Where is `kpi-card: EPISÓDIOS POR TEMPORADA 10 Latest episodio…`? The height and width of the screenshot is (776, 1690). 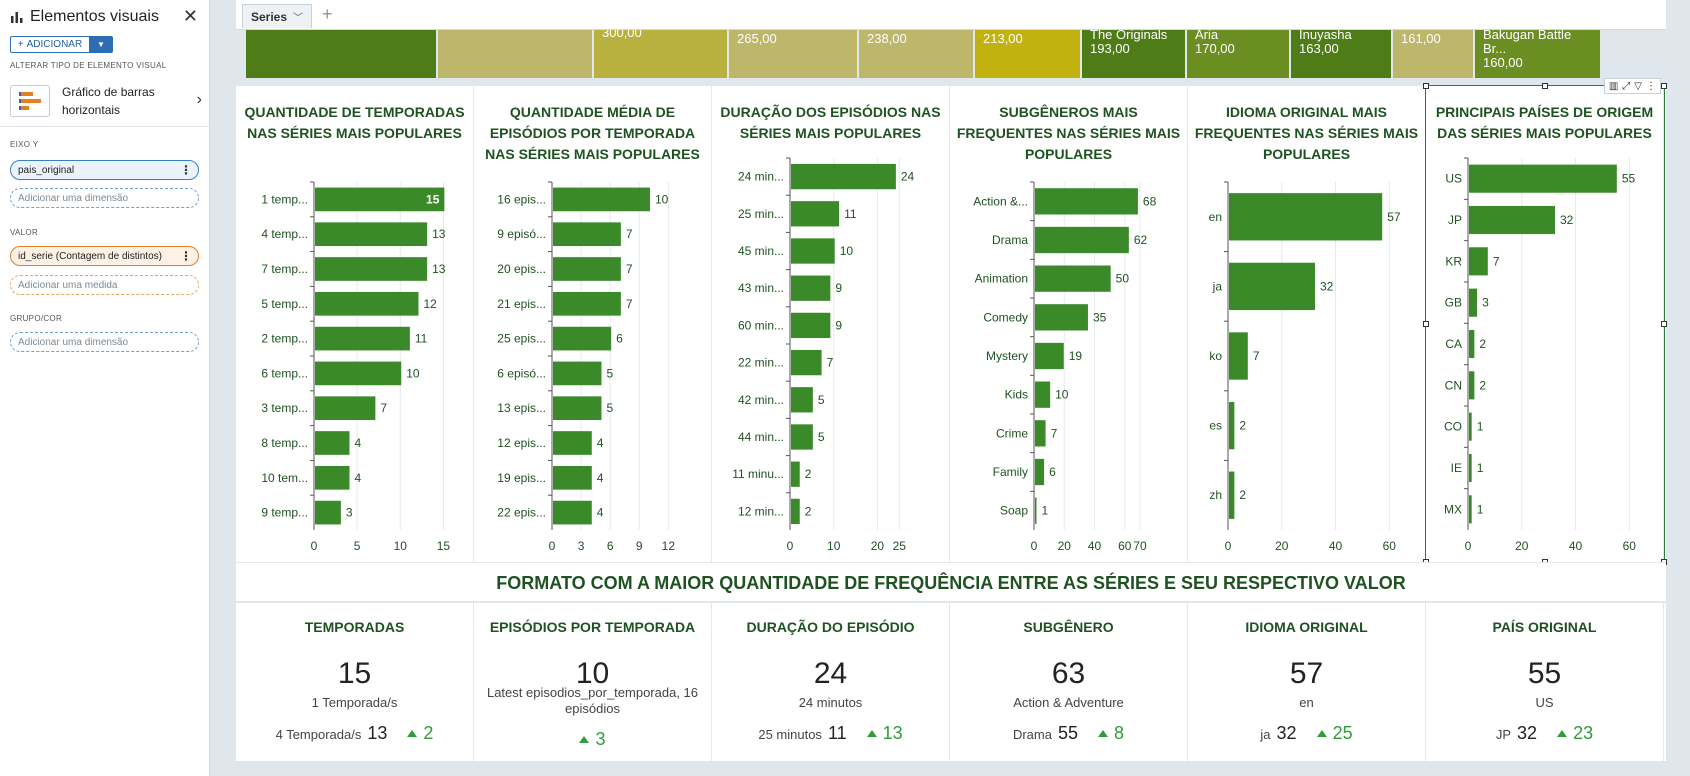
kpi-card: EPISÓDIOS POR TEMPORADA 10 Latest episodio… is located at coordinates (593, 682).